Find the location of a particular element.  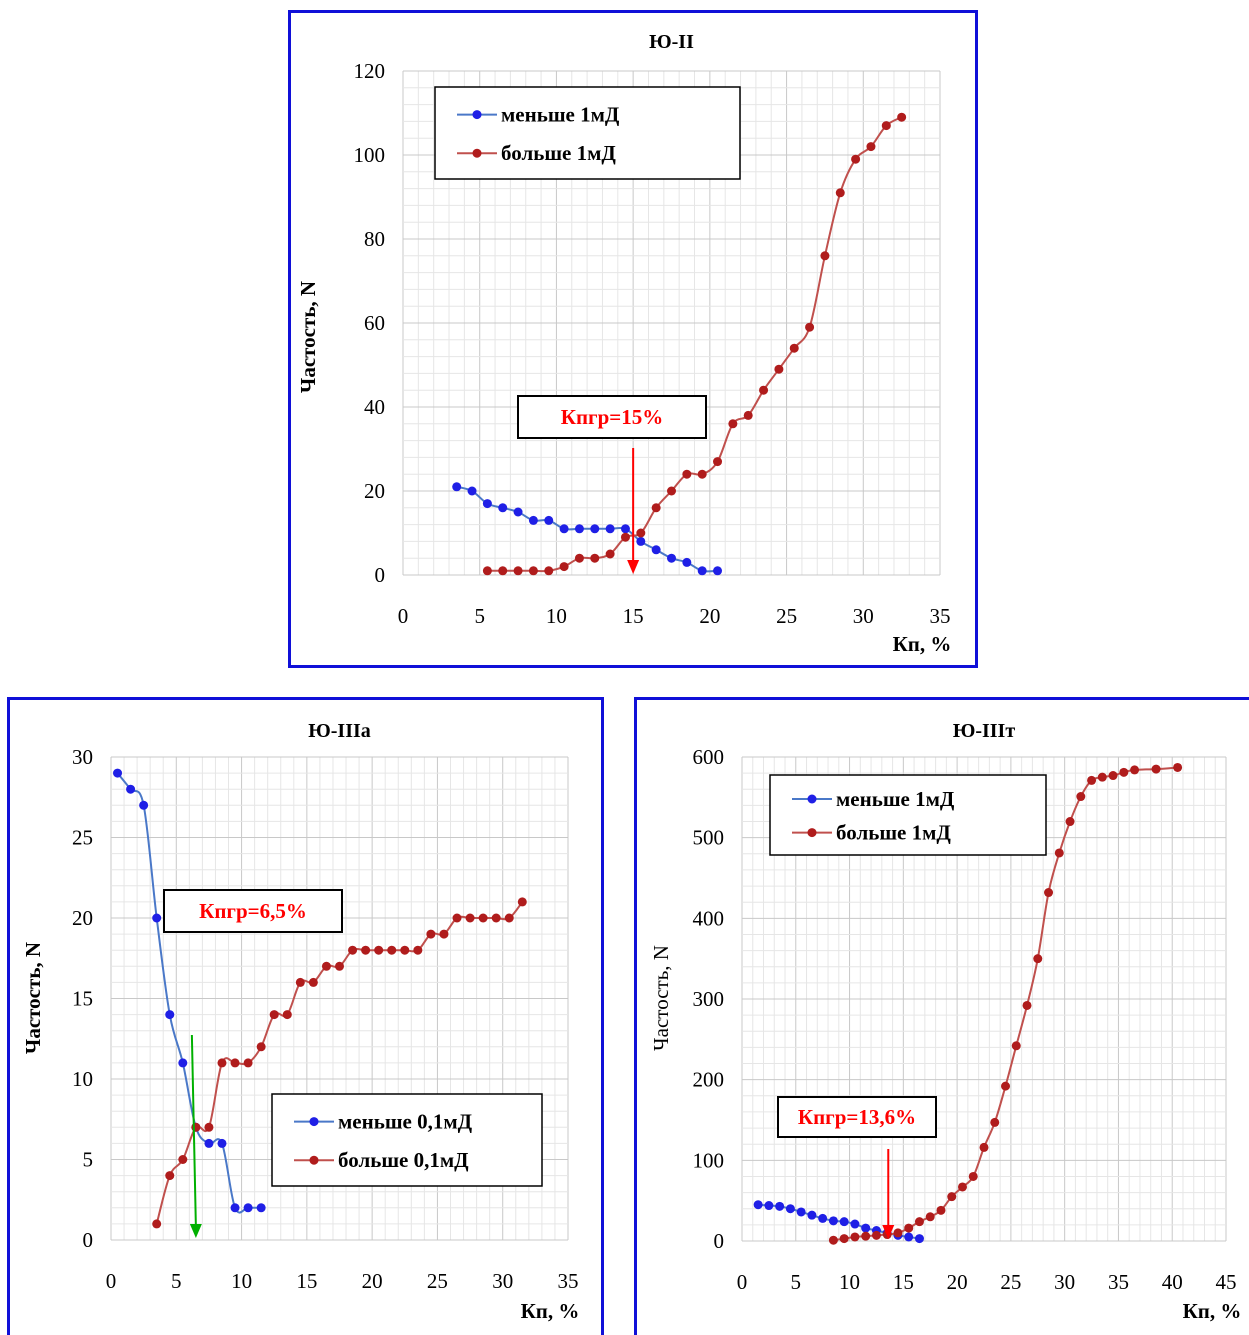

annotation-text: Кпгр=6,5% is located at coordinates (253, 911).